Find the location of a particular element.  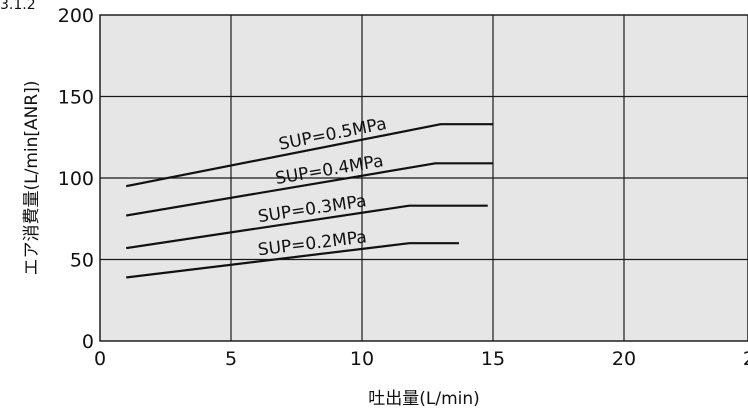

y-tick-label: 0 is located at coordinates (88, 342).